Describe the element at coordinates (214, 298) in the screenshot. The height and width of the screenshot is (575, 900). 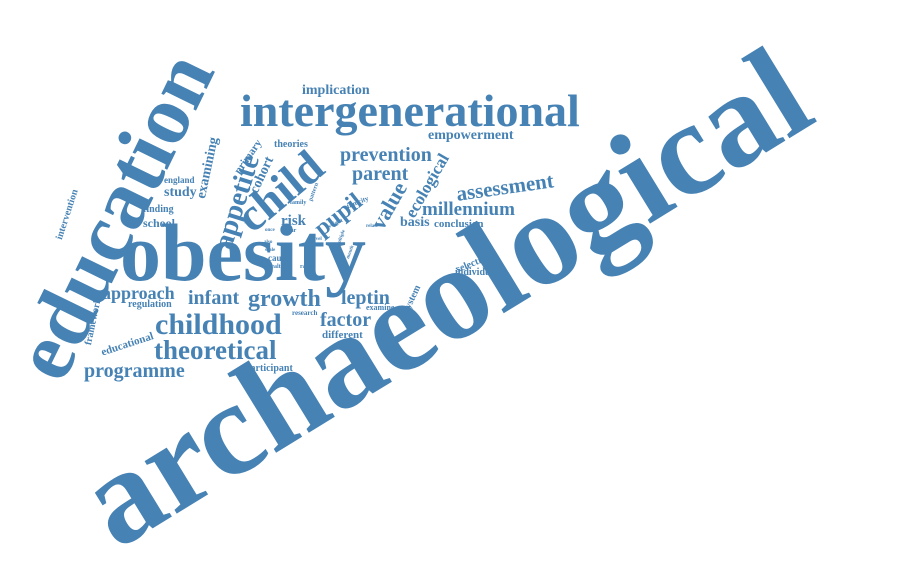
I see `word-infant: infant` at that location.